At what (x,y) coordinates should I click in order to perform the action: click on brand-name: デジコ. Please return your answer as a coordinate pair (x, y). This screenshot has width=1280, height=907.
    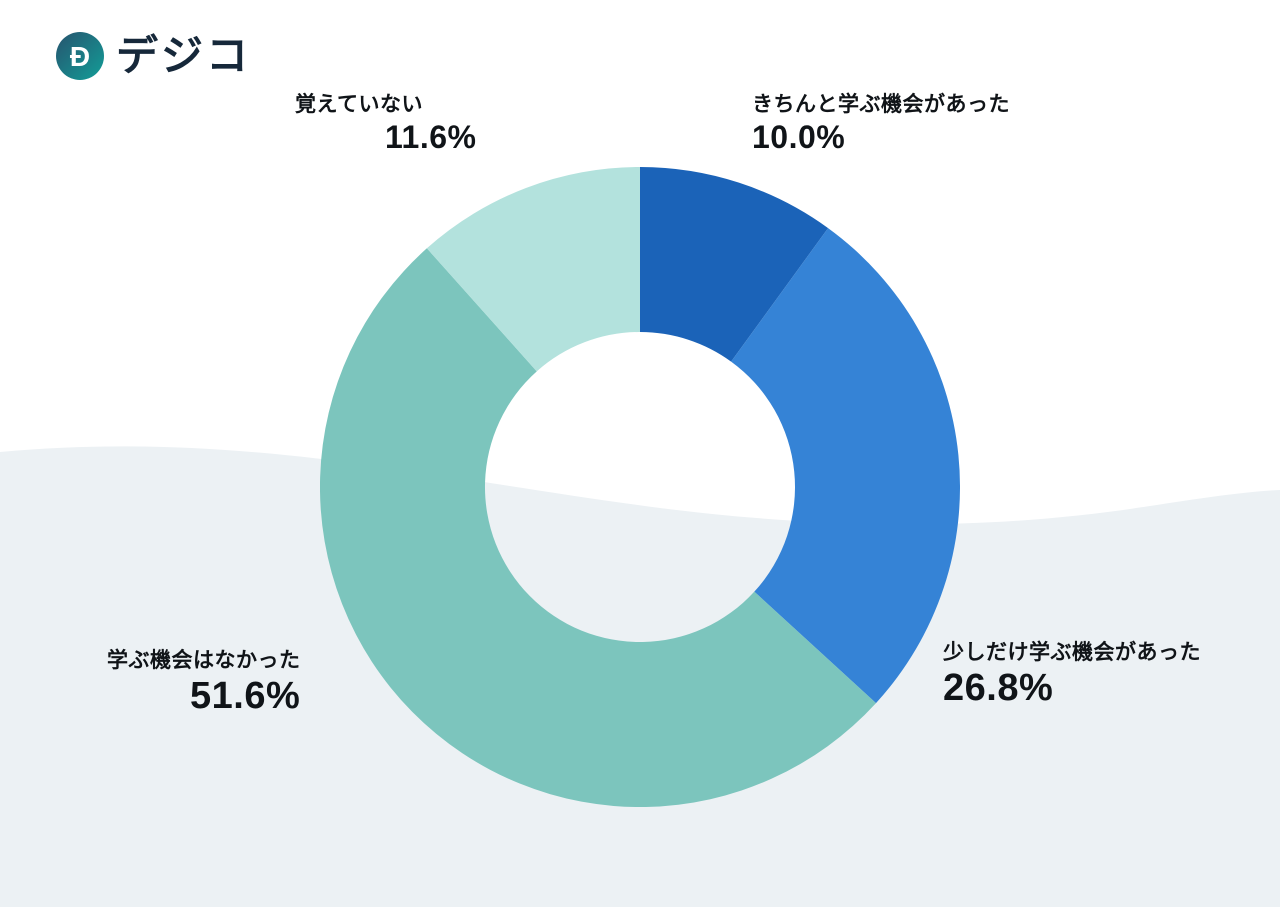
    Looking at the image, I should click on (184, 55).